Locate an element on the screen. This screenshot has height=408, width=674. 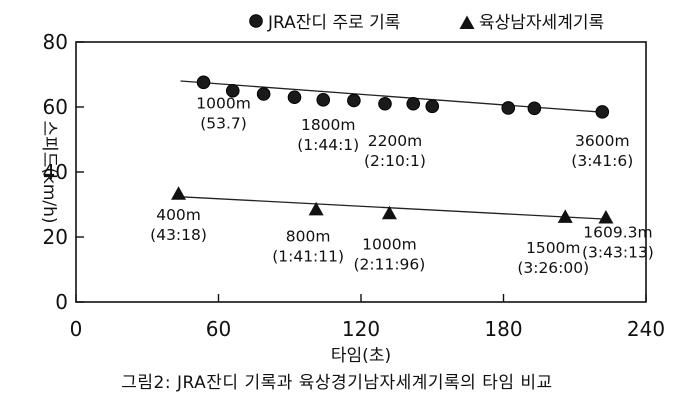
y-tick-label: 20 is located at coordinates (55, 237).